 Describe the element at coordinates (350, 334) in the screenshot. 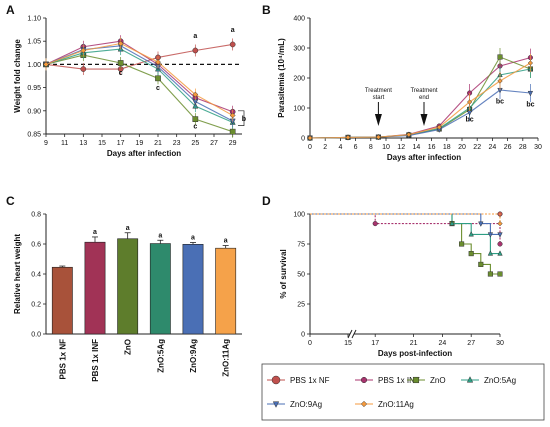

I see `axis-break-mark` at that location.